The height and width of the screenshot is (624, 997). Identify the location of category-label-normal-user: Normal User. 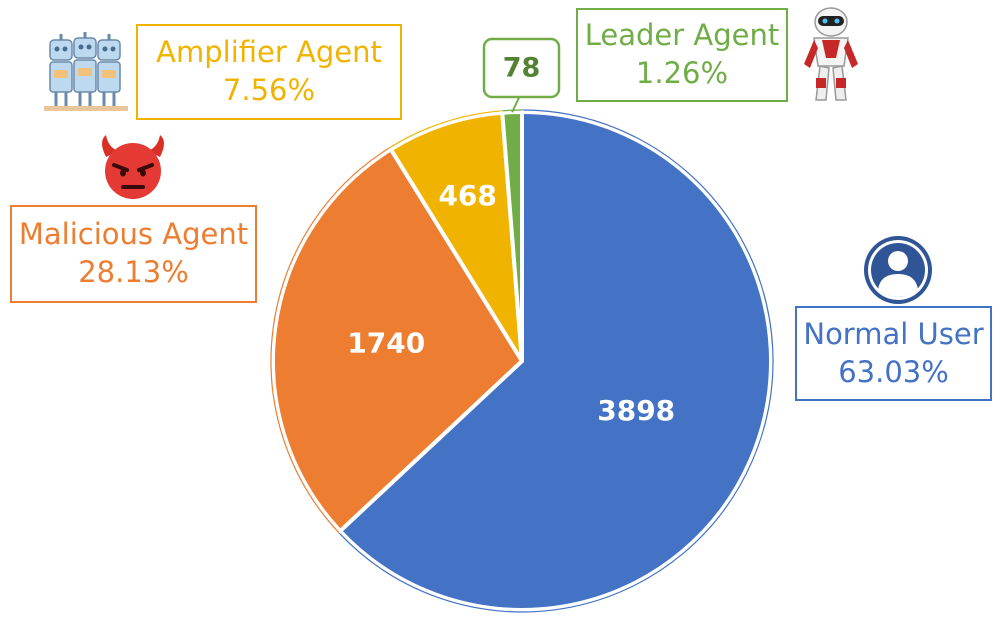
(893, 333).